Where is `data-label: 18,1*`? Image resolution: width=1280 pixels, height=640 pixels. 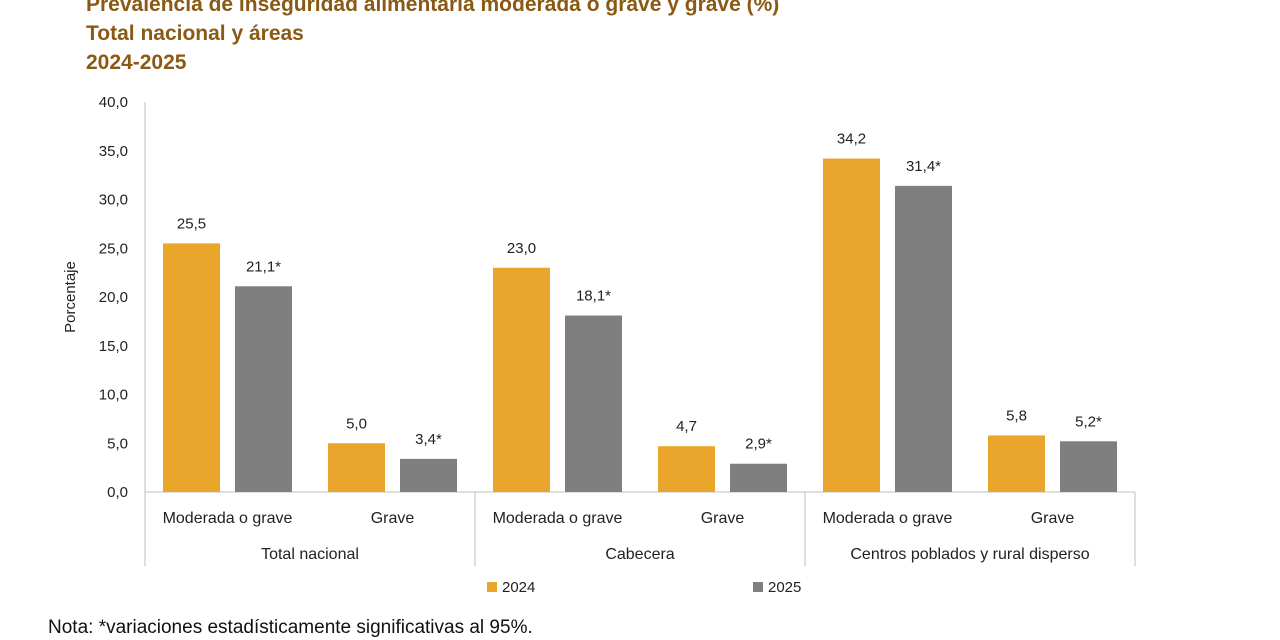 data-label: 18,1* is located at coordinates (593, 296).